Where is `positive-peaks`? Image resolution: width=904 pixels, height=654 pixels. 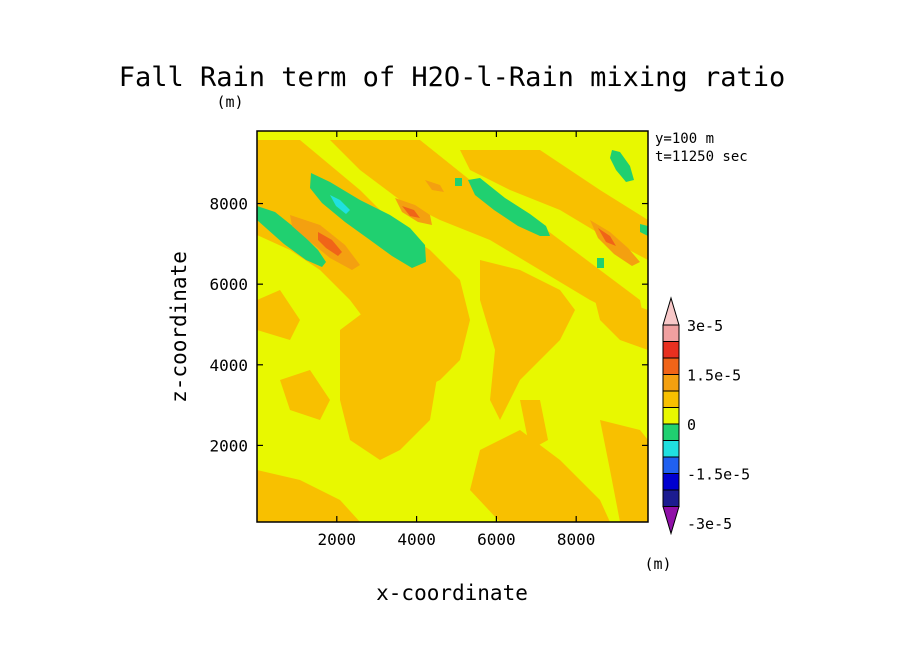 positive-peaks is located at coordinates (465, 225).